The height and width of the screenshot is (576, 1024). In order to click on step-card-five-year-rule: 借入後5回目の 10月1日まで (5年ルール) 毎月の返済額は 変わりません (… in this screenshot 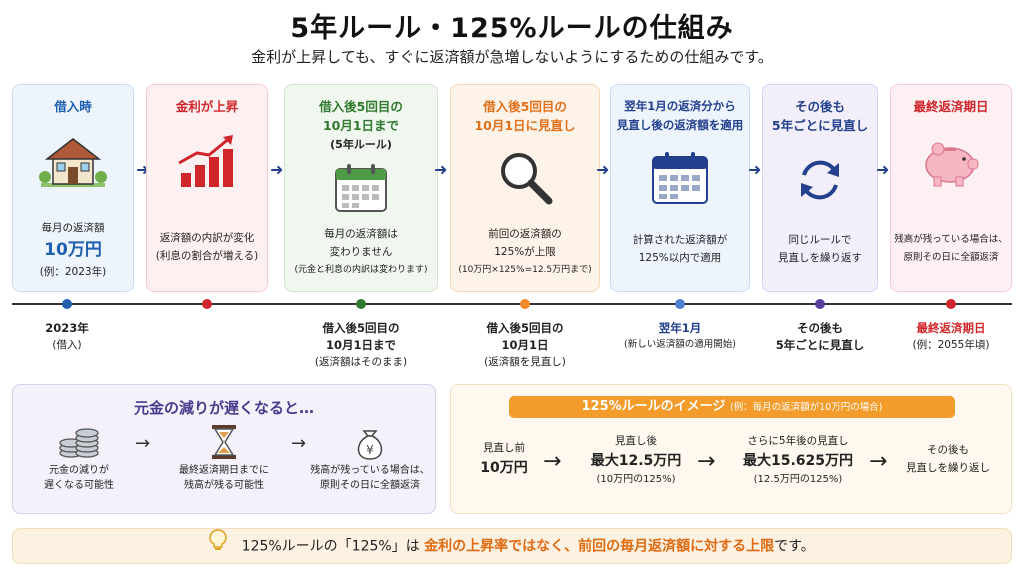, I will do `click(361, 188)`.